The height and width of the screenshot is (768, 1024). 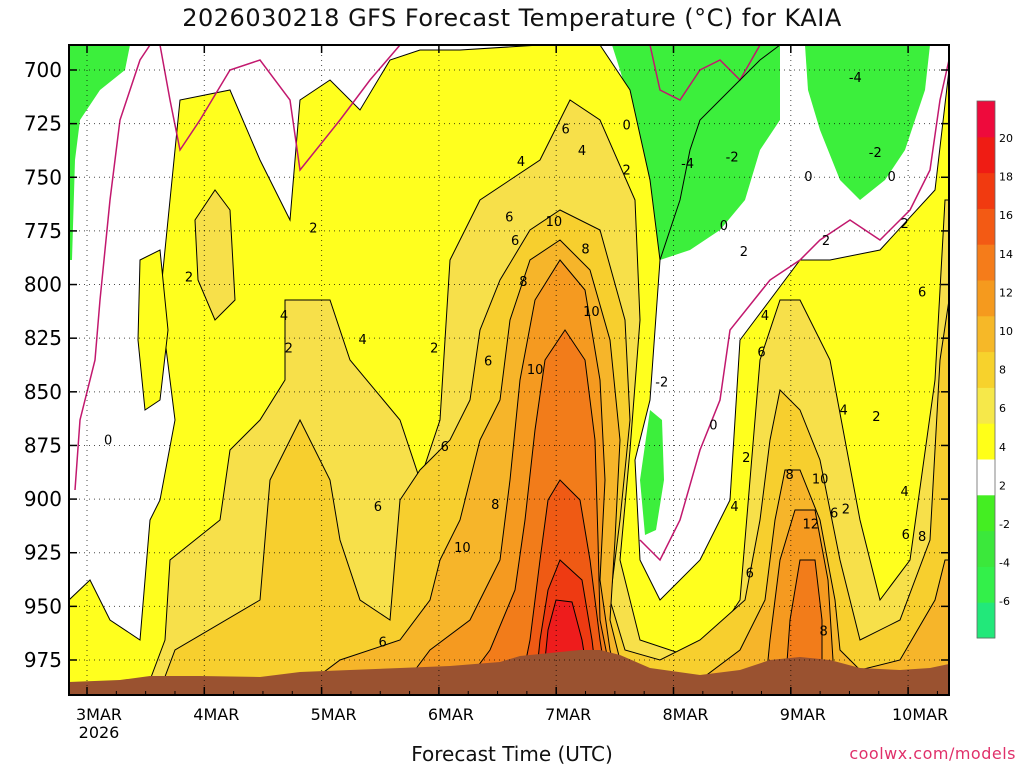 I want to click on colorbar-tick-label: 2, so click(x=1002, y=485).